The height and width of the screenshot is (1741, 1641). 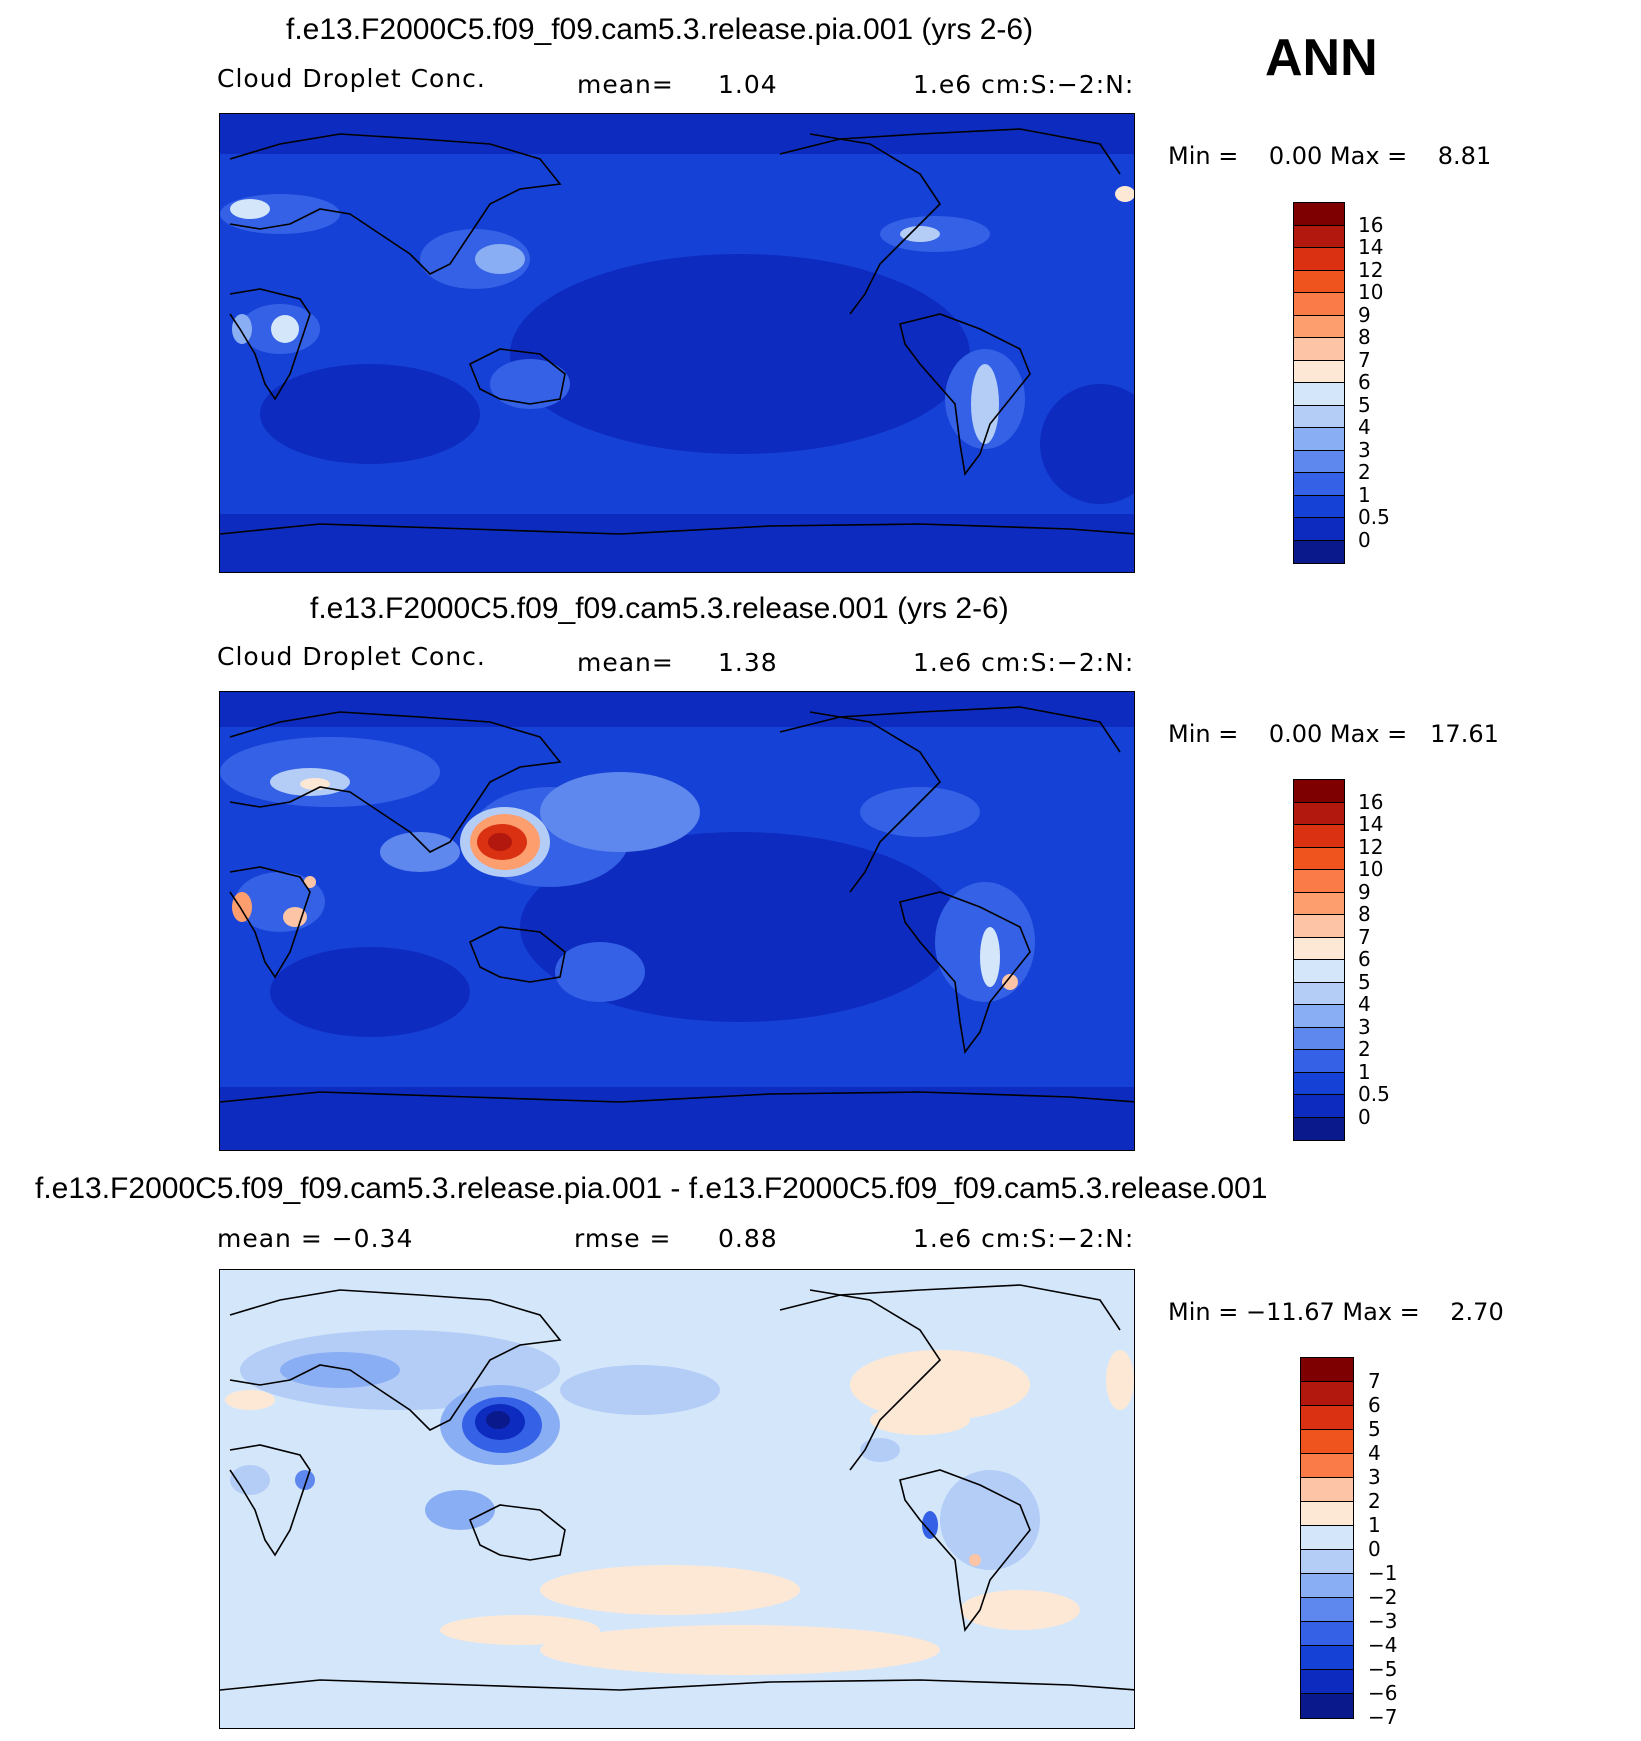 What do you see at coordinates (1024, 1238) in the screenshot?
I see `panel-3-units: 1.e6 cm:S:−2:N:` at bounding box center [1024, 1238].